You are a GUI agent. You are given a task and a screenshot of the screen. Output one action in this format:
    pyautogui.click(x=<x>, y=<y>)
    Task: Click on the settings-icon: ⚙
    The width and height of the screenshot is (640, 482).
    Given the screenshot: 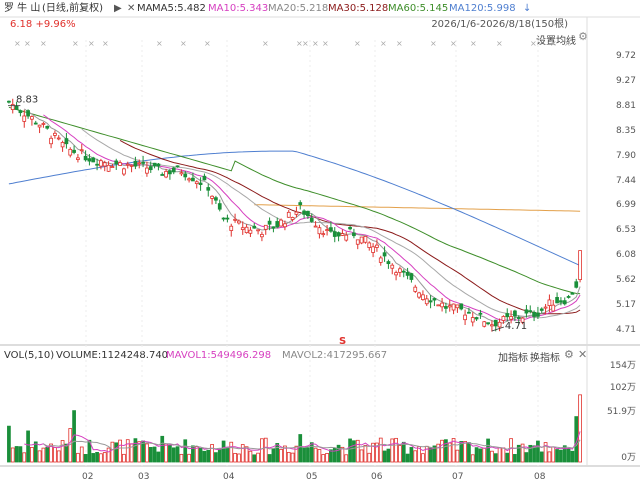 What is the action you would take?
    pyautogui.click(x=569, y=354)
    